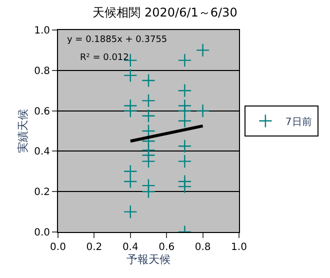  What do you see at coordinates (42, 31) in the screenshot?
I see `y-tick-label: 1.0` at bounding box center [42, 31].